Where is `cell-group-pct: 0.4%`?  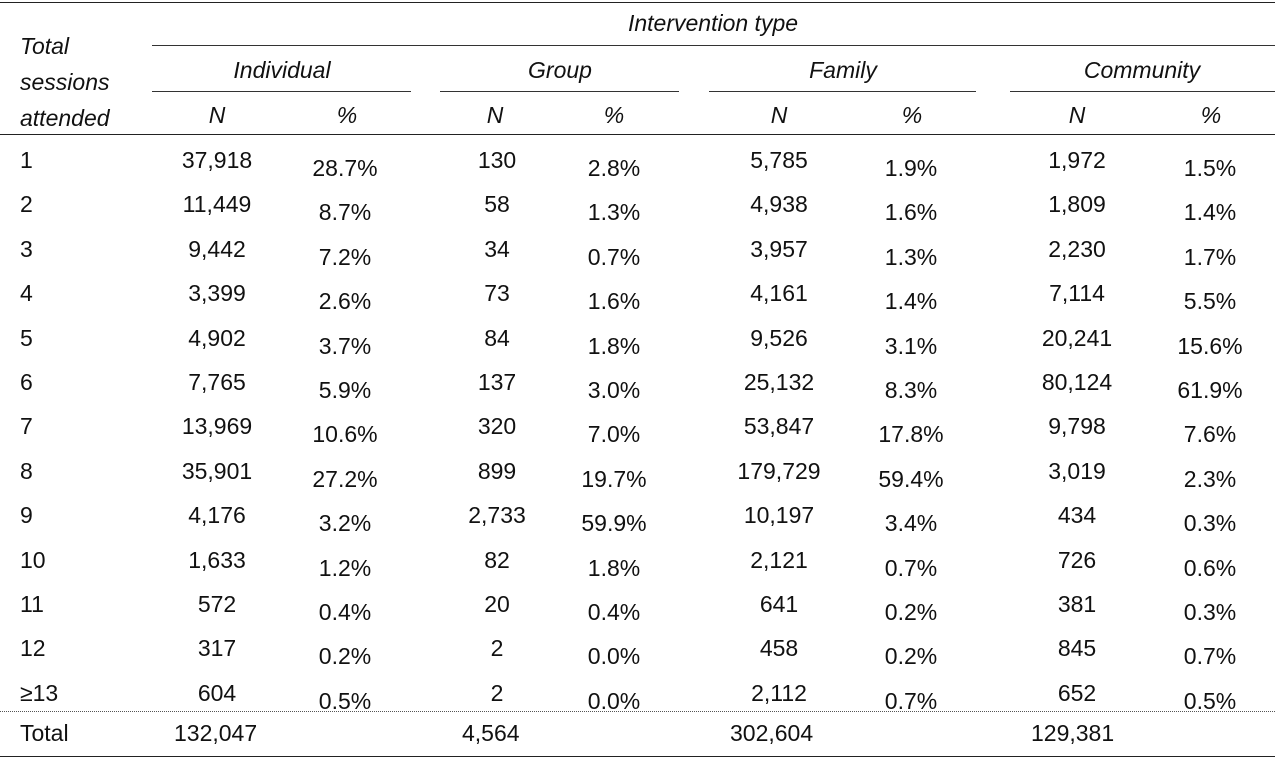
cell-group-pct: 0.4% is located at coordinates (614, 612).